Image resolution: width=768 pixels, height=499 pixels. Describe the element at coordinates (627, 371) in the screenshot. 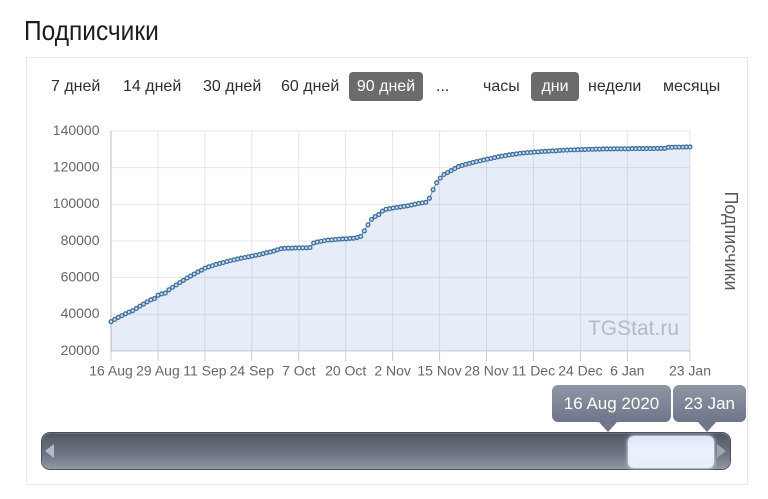

I see `svg-text: 6 Jan` at that location.